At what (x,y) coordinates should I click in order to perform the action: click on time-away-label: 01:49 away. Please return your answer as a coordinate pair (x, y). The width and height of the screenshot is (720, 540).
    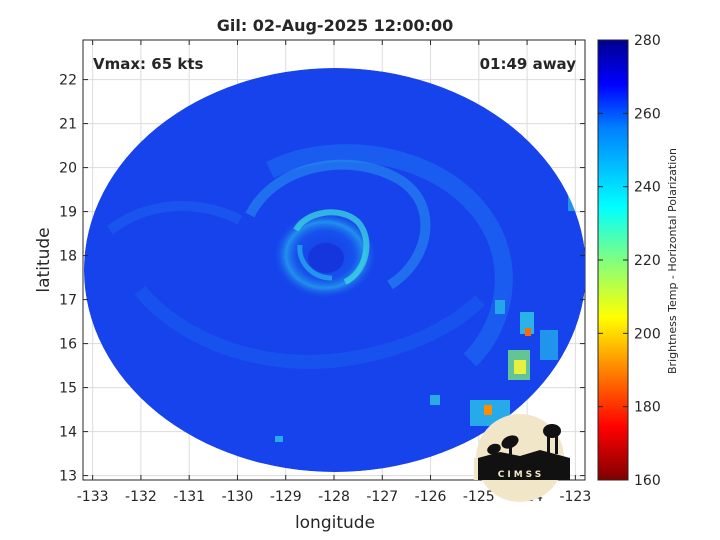
    Looking at the image, I should click on (528, 64).